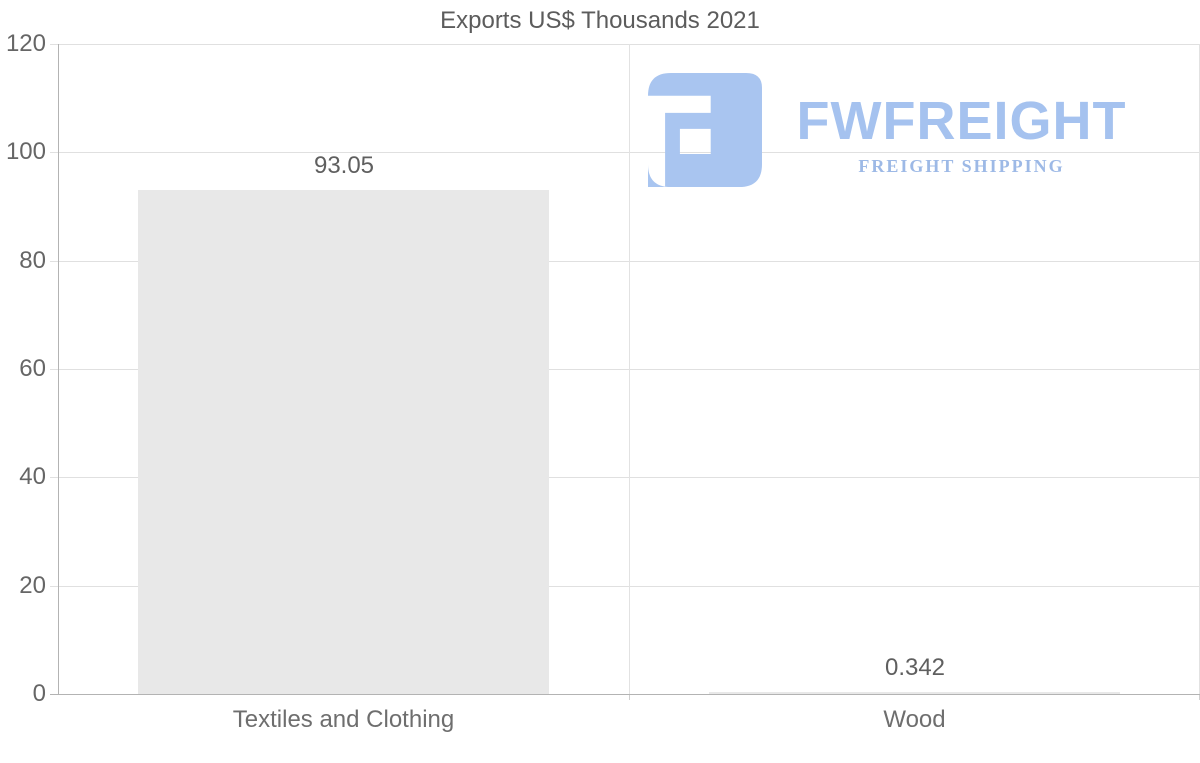 The height and width of the screenshot is (763, 1200). What do you see at coordinates (39, 693) in the screenshot?
I see `y-axis-tick-label: 0` at bounding box center [39, 693].